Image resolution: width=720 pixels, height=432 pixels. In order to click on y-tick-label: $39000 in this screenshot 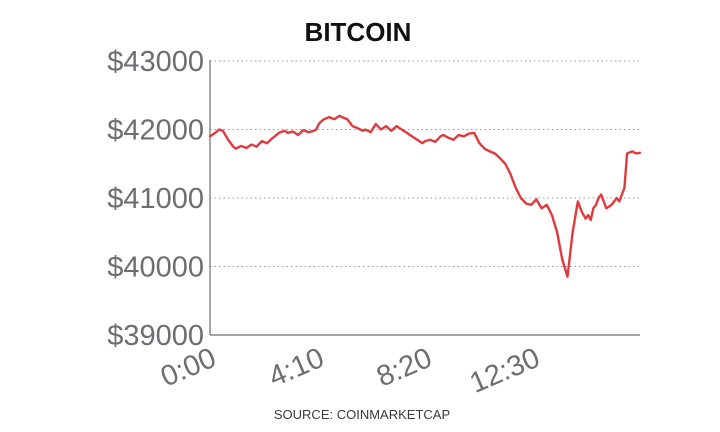, I will do `click(155, 336)`.